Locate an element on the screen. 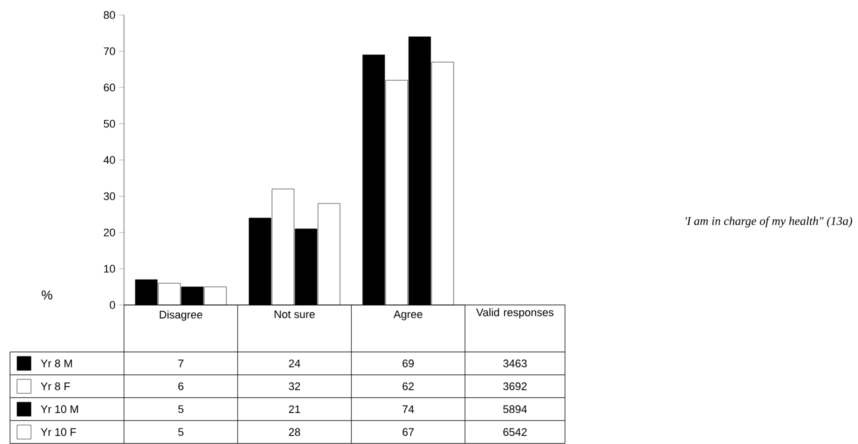  text: 'I am in charge of my health" (13a) is located at coordinates (769, 222).